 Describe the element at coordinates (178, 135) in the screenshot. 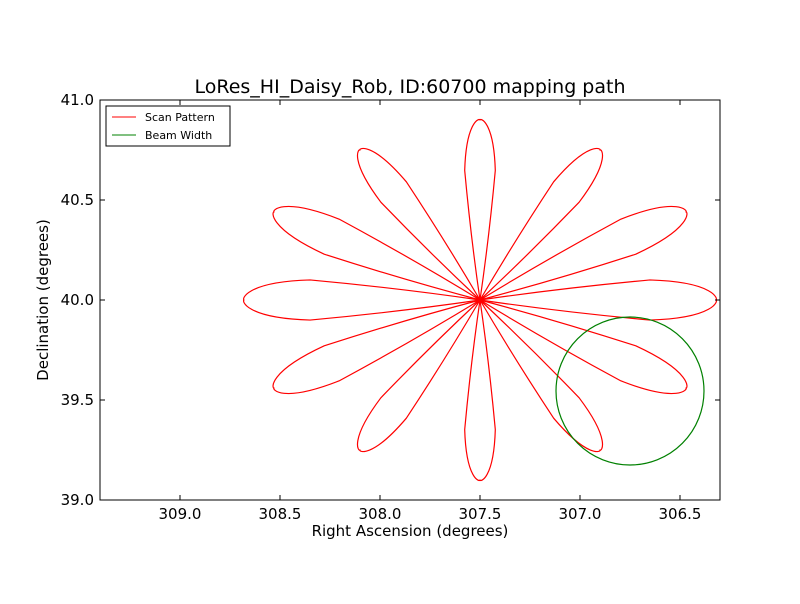

I see `legend-label-beam-width: Beam Width` at that location.